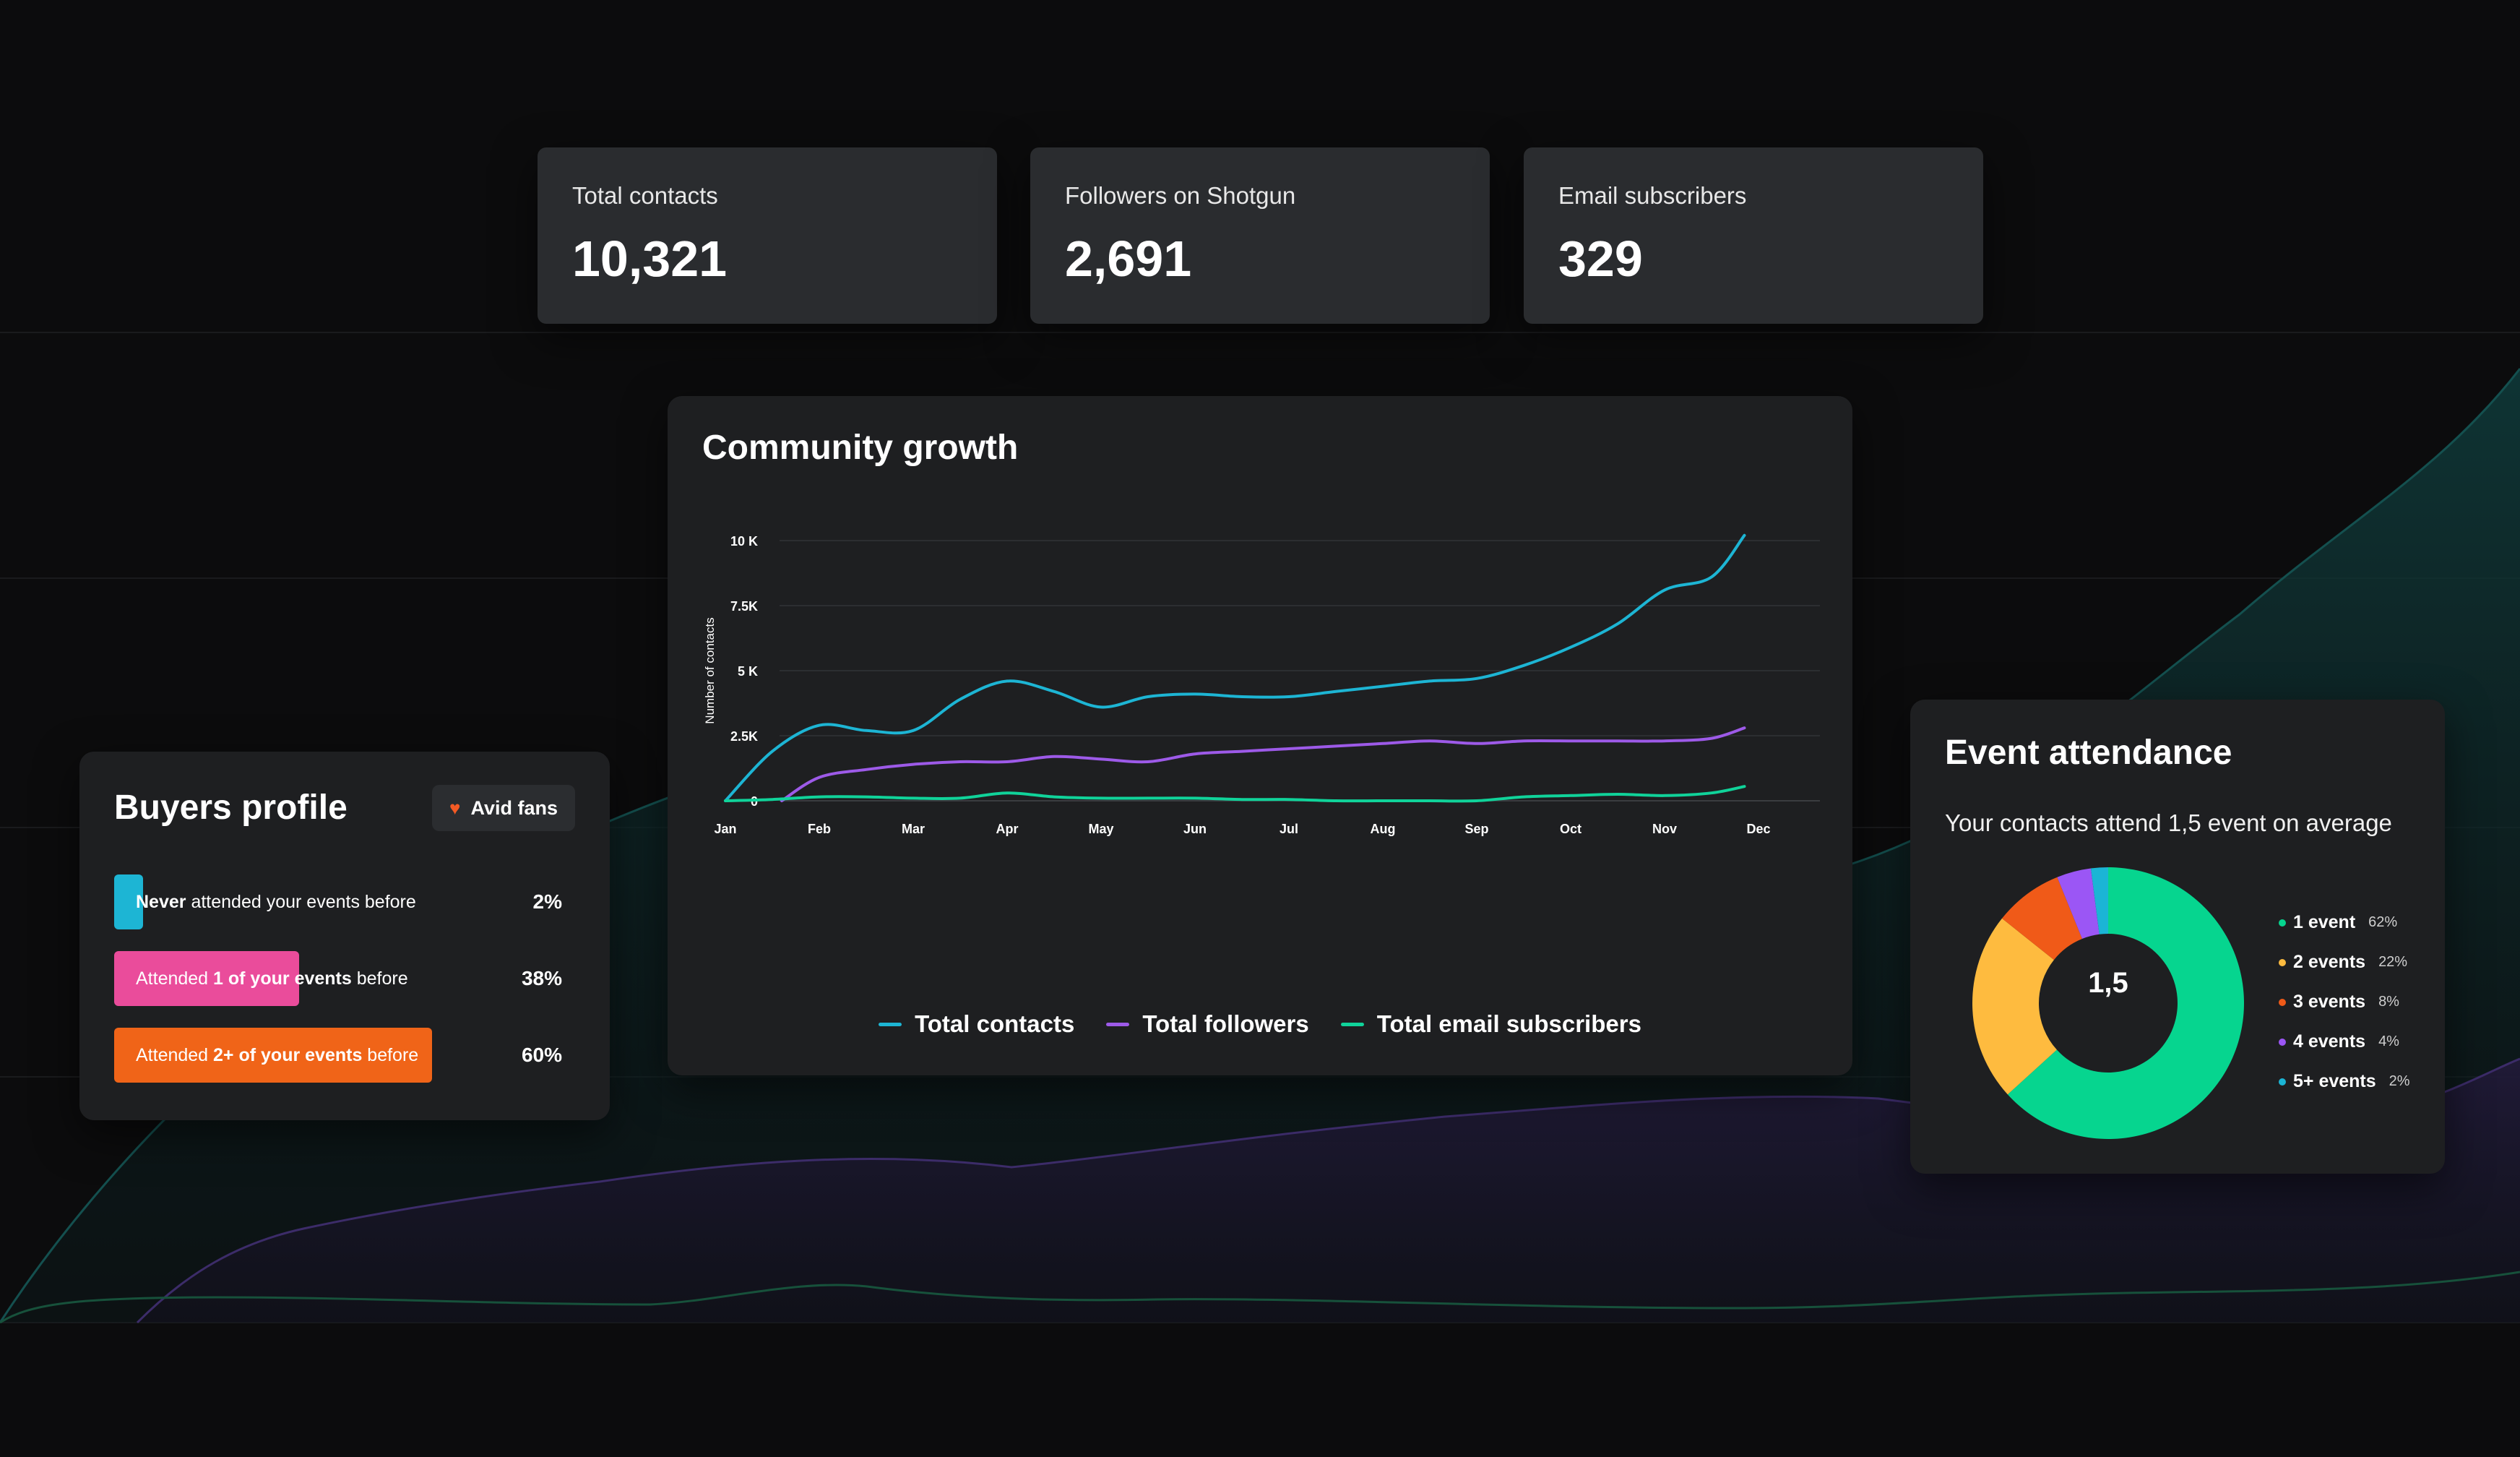  I want to click on stat-label: Followers on Shotgun, so click(1180, 196).